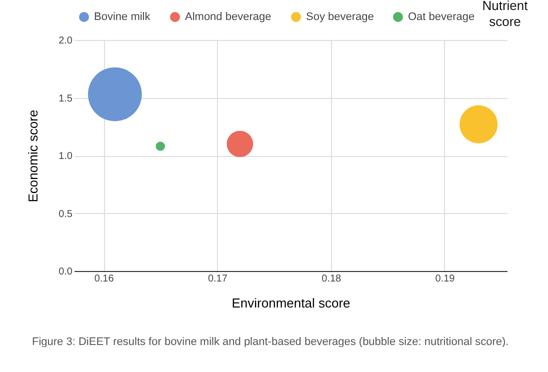  I want to click on caption: Figure 3: DiEET results for bovine milk and plant-based beverages (bubble size: nutritional score)., so click(270, 342).